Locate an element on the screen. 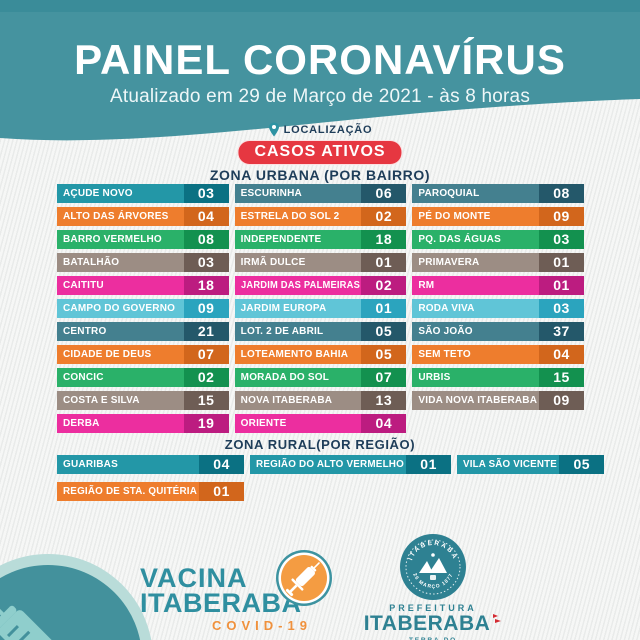 This screenshot has height=640, width=640. case-row: GUARIBAS 04 is located at coordinates (151, 464).